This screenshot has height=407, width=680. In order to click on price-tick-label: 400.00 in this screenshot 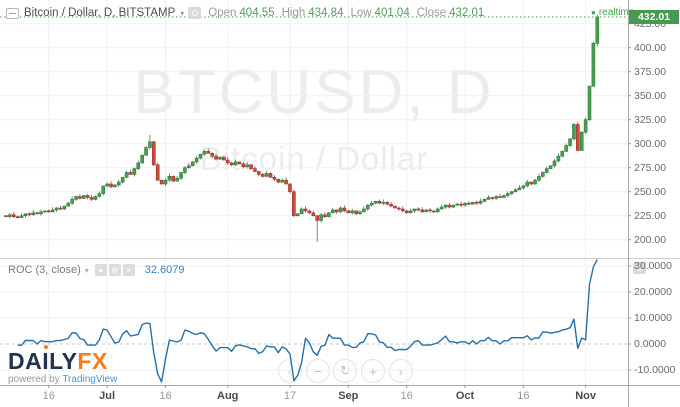, I will do `click(650, 47)`.